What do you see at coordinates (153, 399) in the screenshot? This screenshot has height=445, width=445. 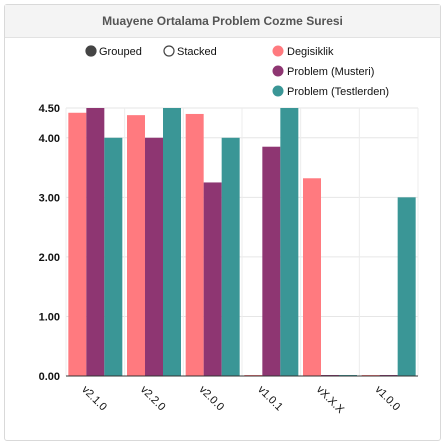 I see `x-tick-label: v2.2.0` at bounding box center [153, 399].